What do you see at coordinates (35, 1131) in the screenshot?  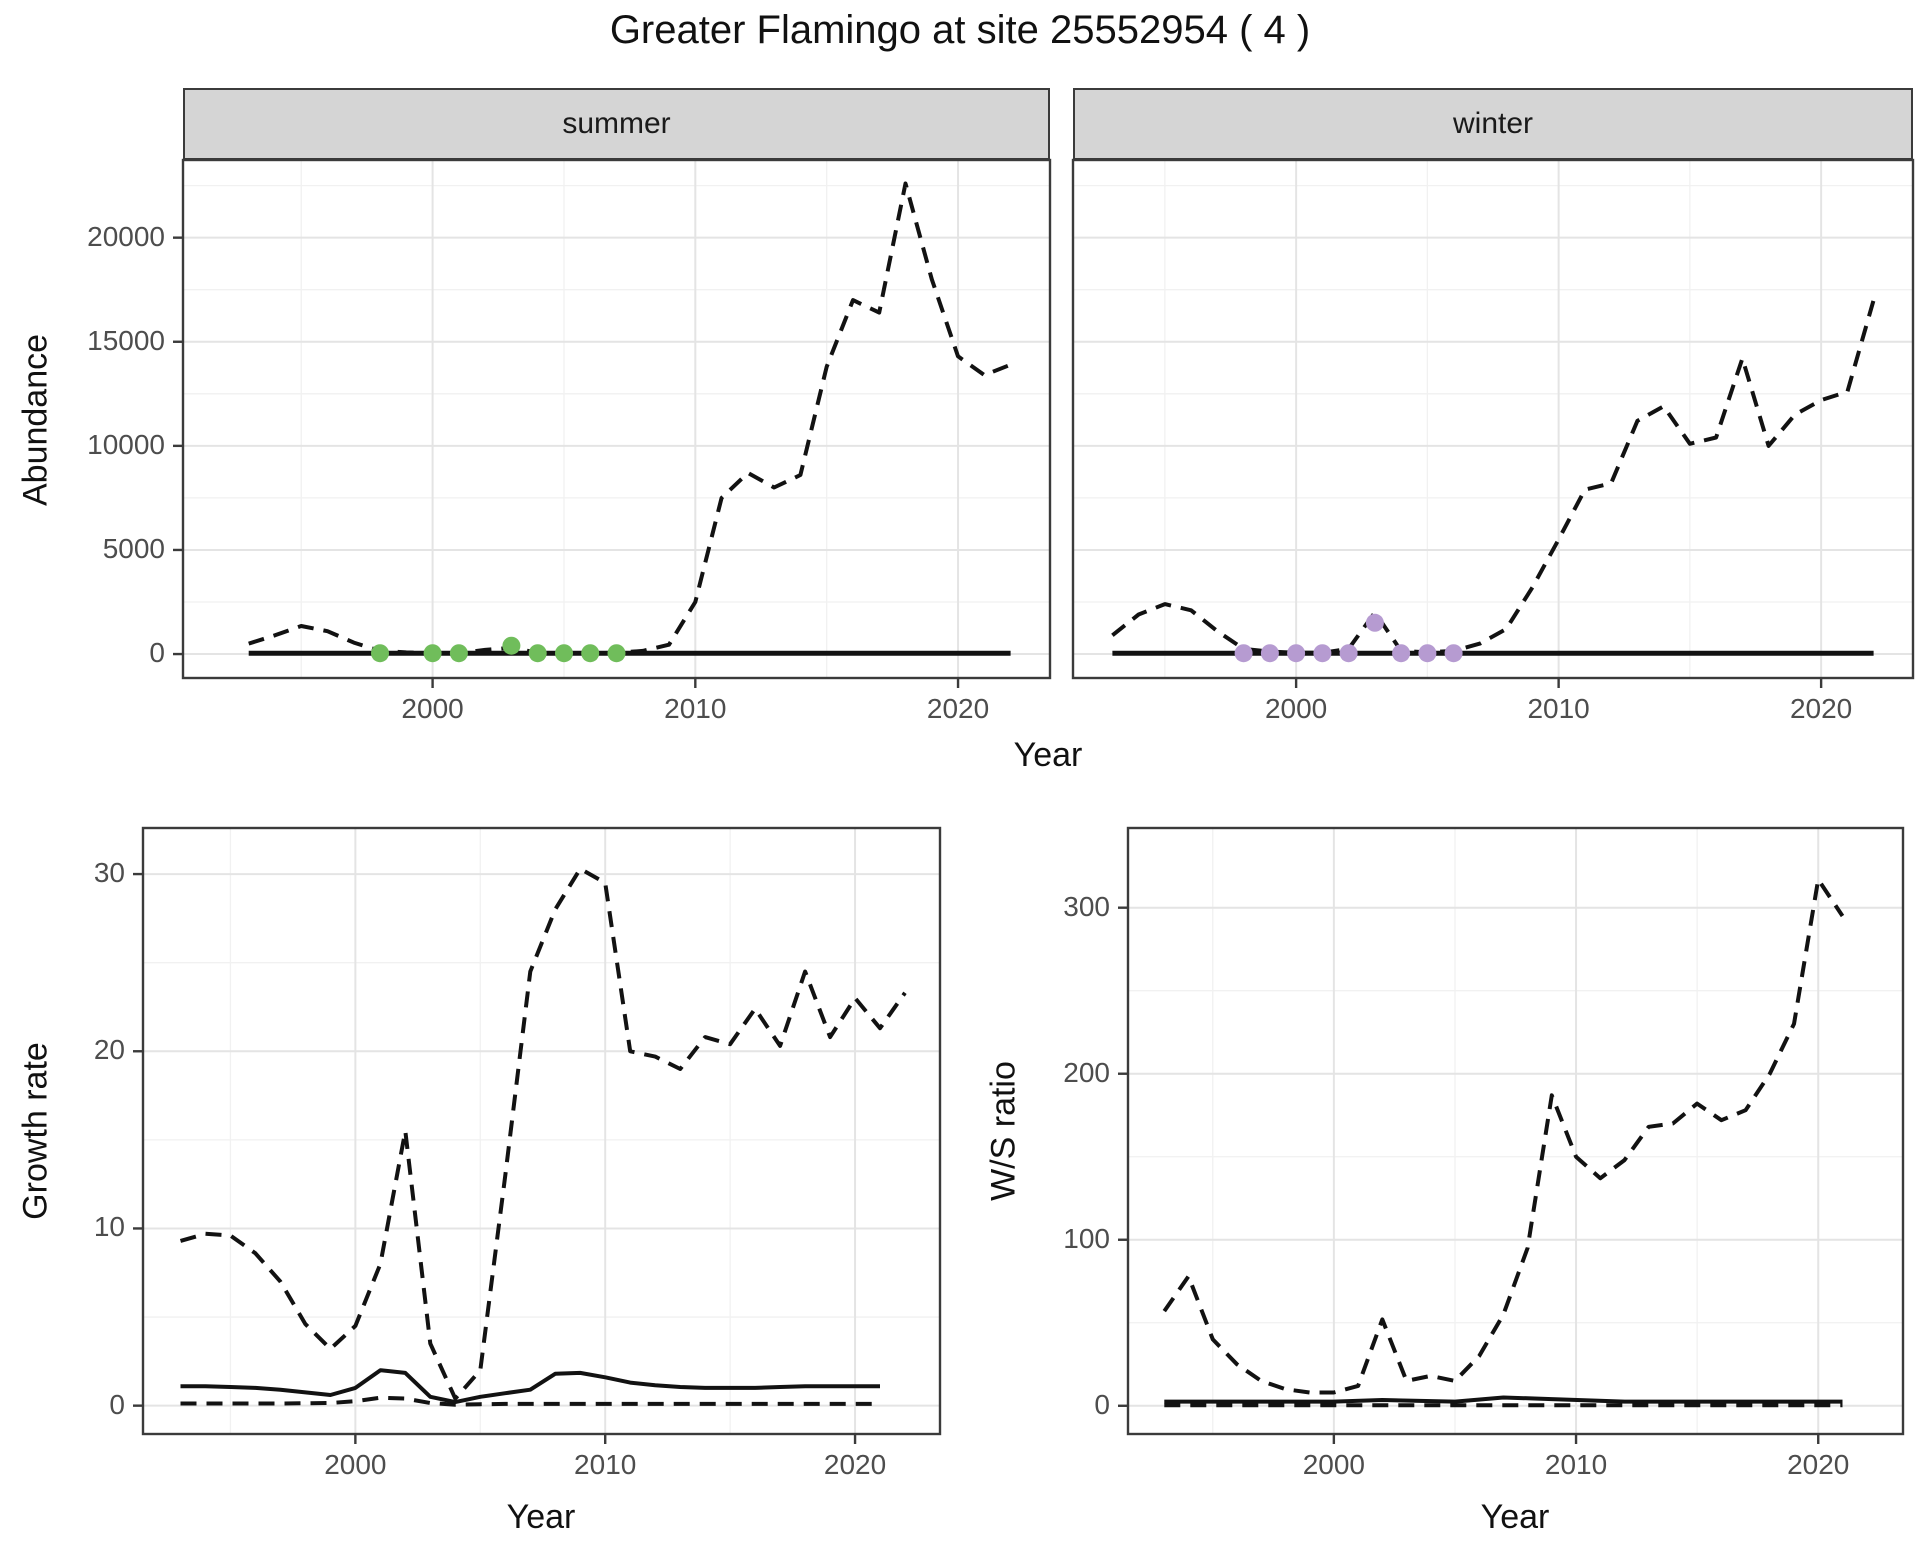 I see `growth-rate-axis-title: Growth rate` at bounding box center [35, 1131].